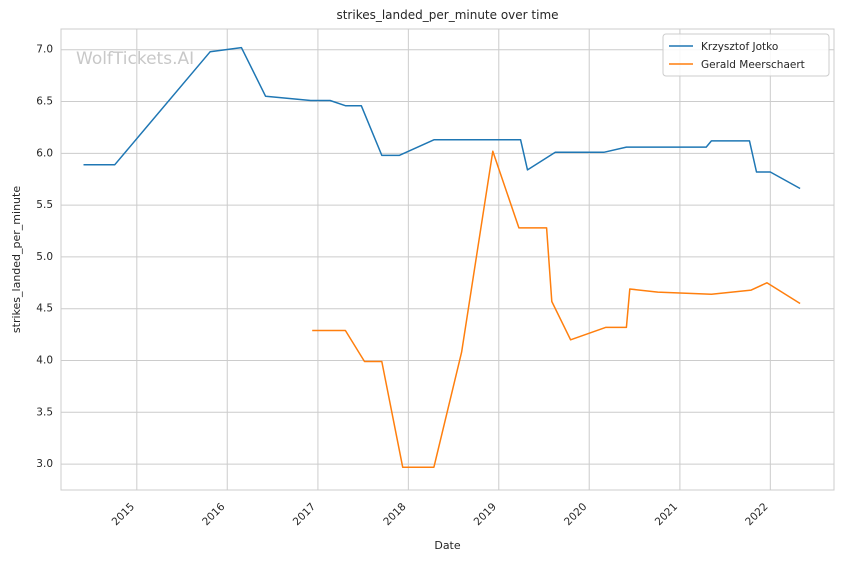  I want to click on y-tick-label-5-5: 5.5, so click(44, 205).